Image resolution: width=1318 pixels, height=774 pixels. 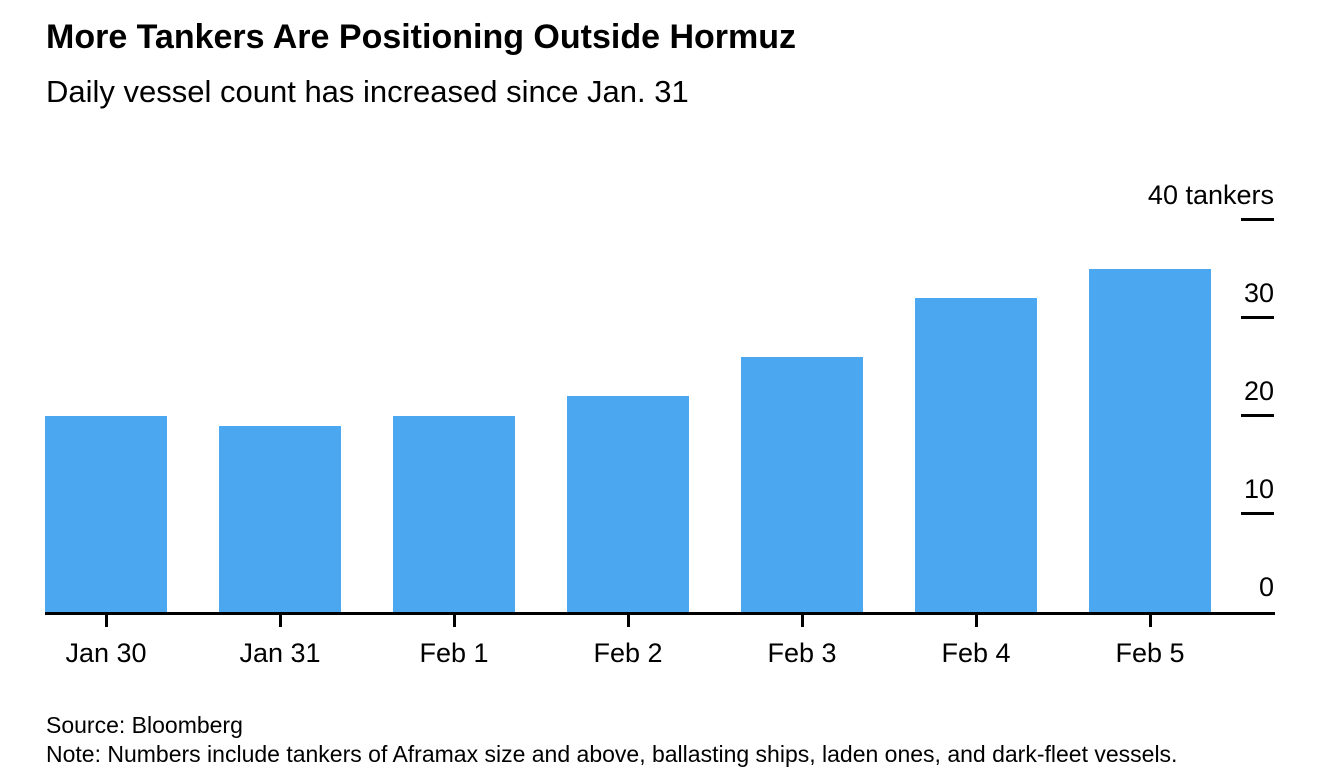 I want to click on x-axis-label: Feb 5, so click(x=1150, y=653).